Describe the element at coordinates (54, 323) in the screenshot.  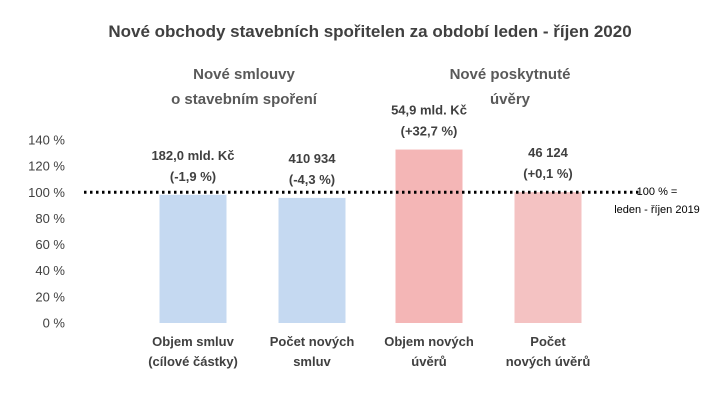
I see `y-tick-label: 0 %` at that location.